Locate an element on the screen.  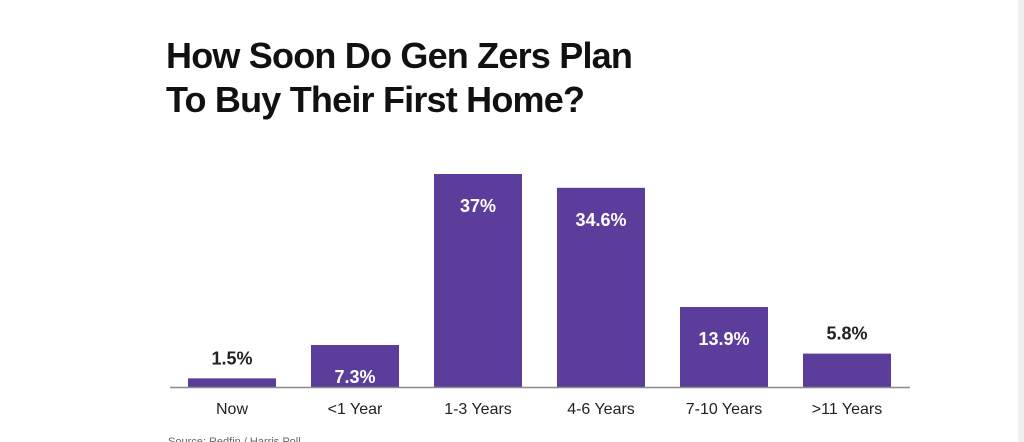
category-label-1: Now is located at coordinates (232, 409).